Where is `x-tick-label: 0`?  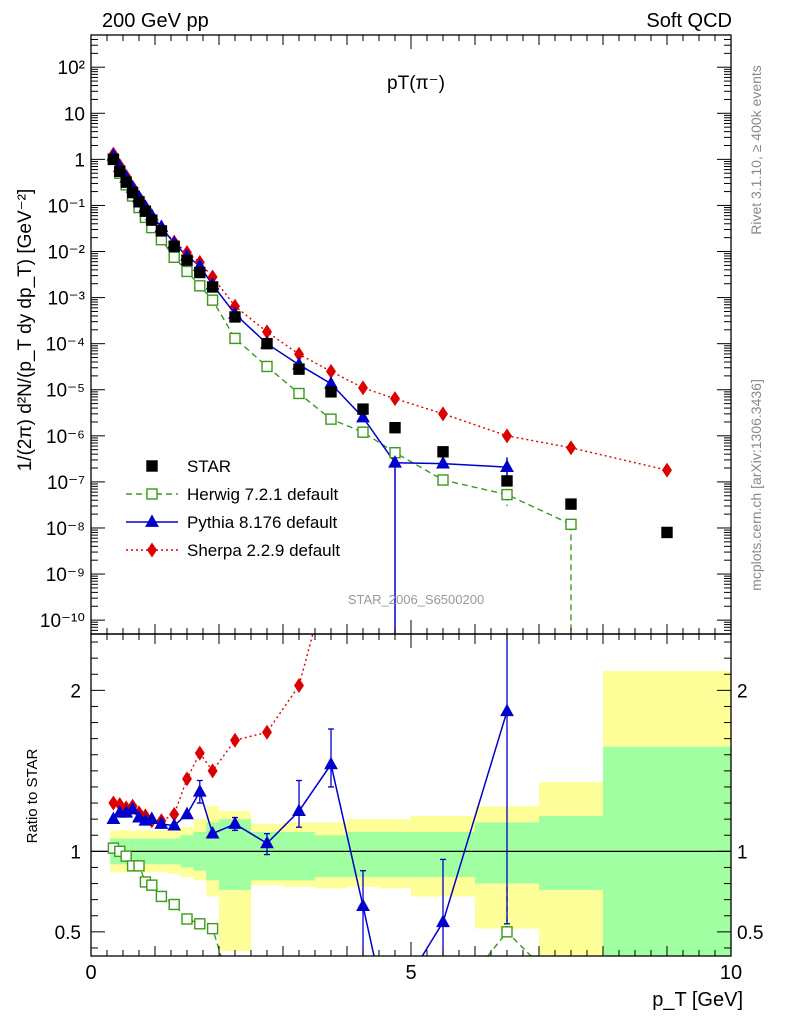
x-tick-label: 0 is located at coordinates (90, 973).